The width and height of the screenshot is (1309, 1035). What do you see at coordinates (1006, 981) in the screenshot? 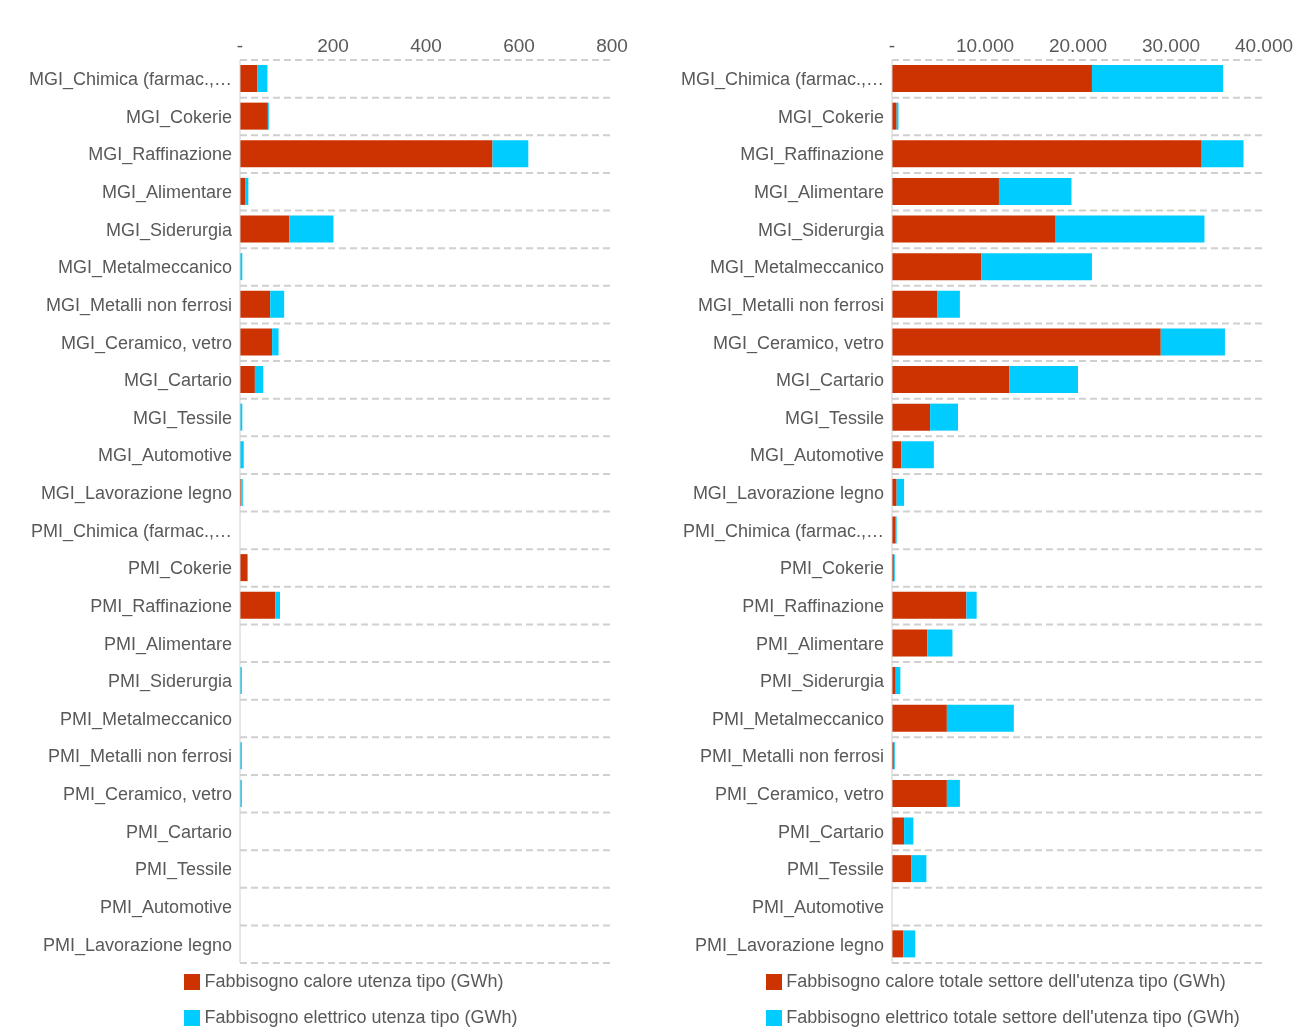
I see `legend-label: Fabbisogno calore totale settore dell'utenza tipo (GWh)` at bounding box center [1006, 981].